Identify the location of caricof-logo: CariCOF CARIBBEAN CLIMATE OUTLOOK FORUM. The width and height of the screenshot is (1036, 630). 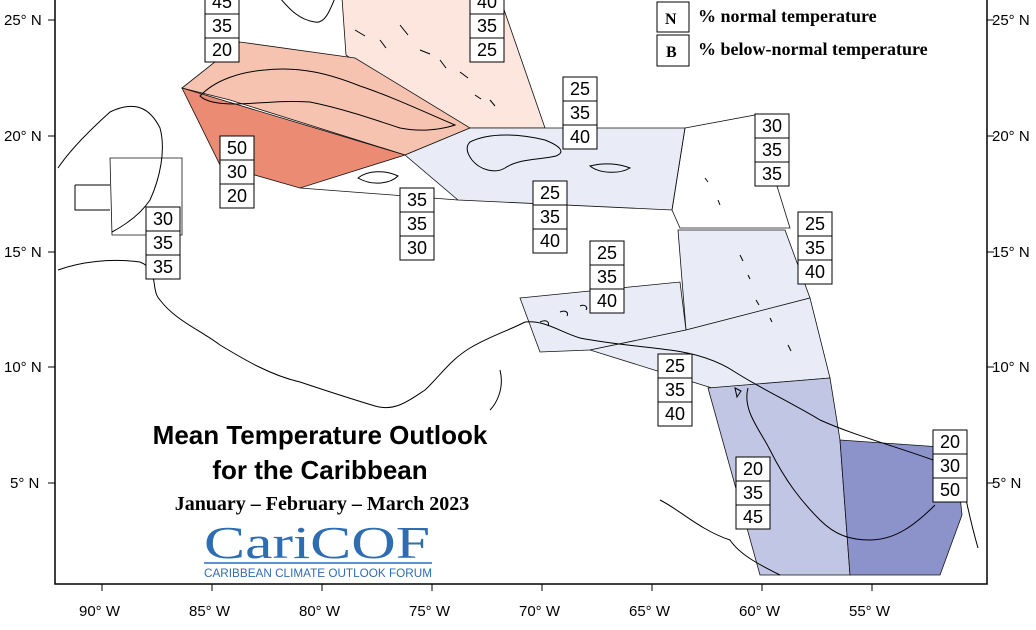
(318, 548).